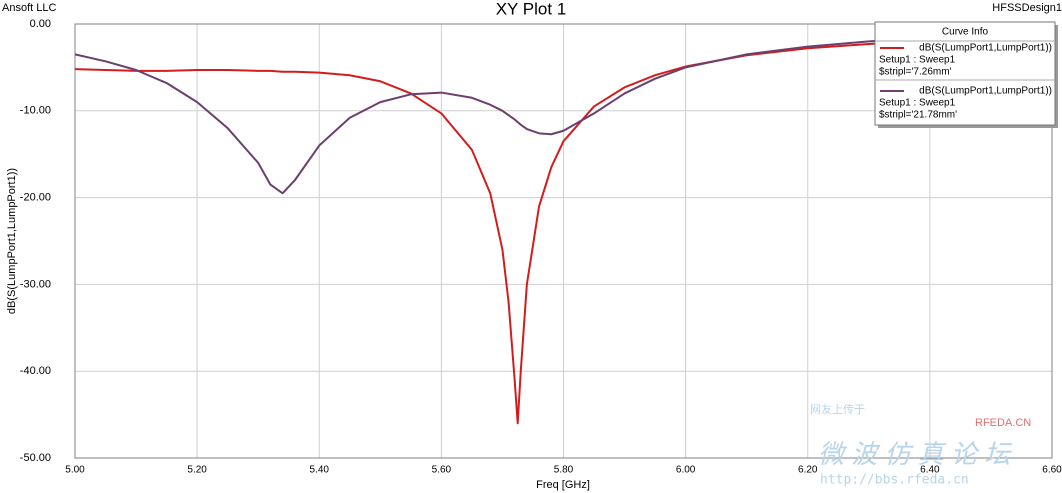 This screenshot has height=493, width=1062. Describe the element at coordinates (686, 470) in the screenshot. I see `x-tick-label: 6.00` at that location.